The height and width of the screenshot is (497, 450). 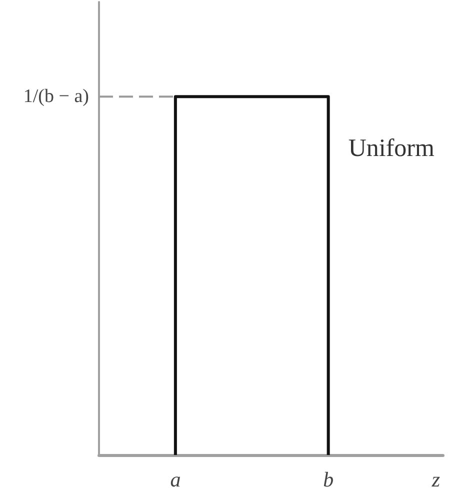 What do you see at coordinates (391, 148) in the screenshot?
I see `series-label: Uniform` at bounding box center [391, 148].